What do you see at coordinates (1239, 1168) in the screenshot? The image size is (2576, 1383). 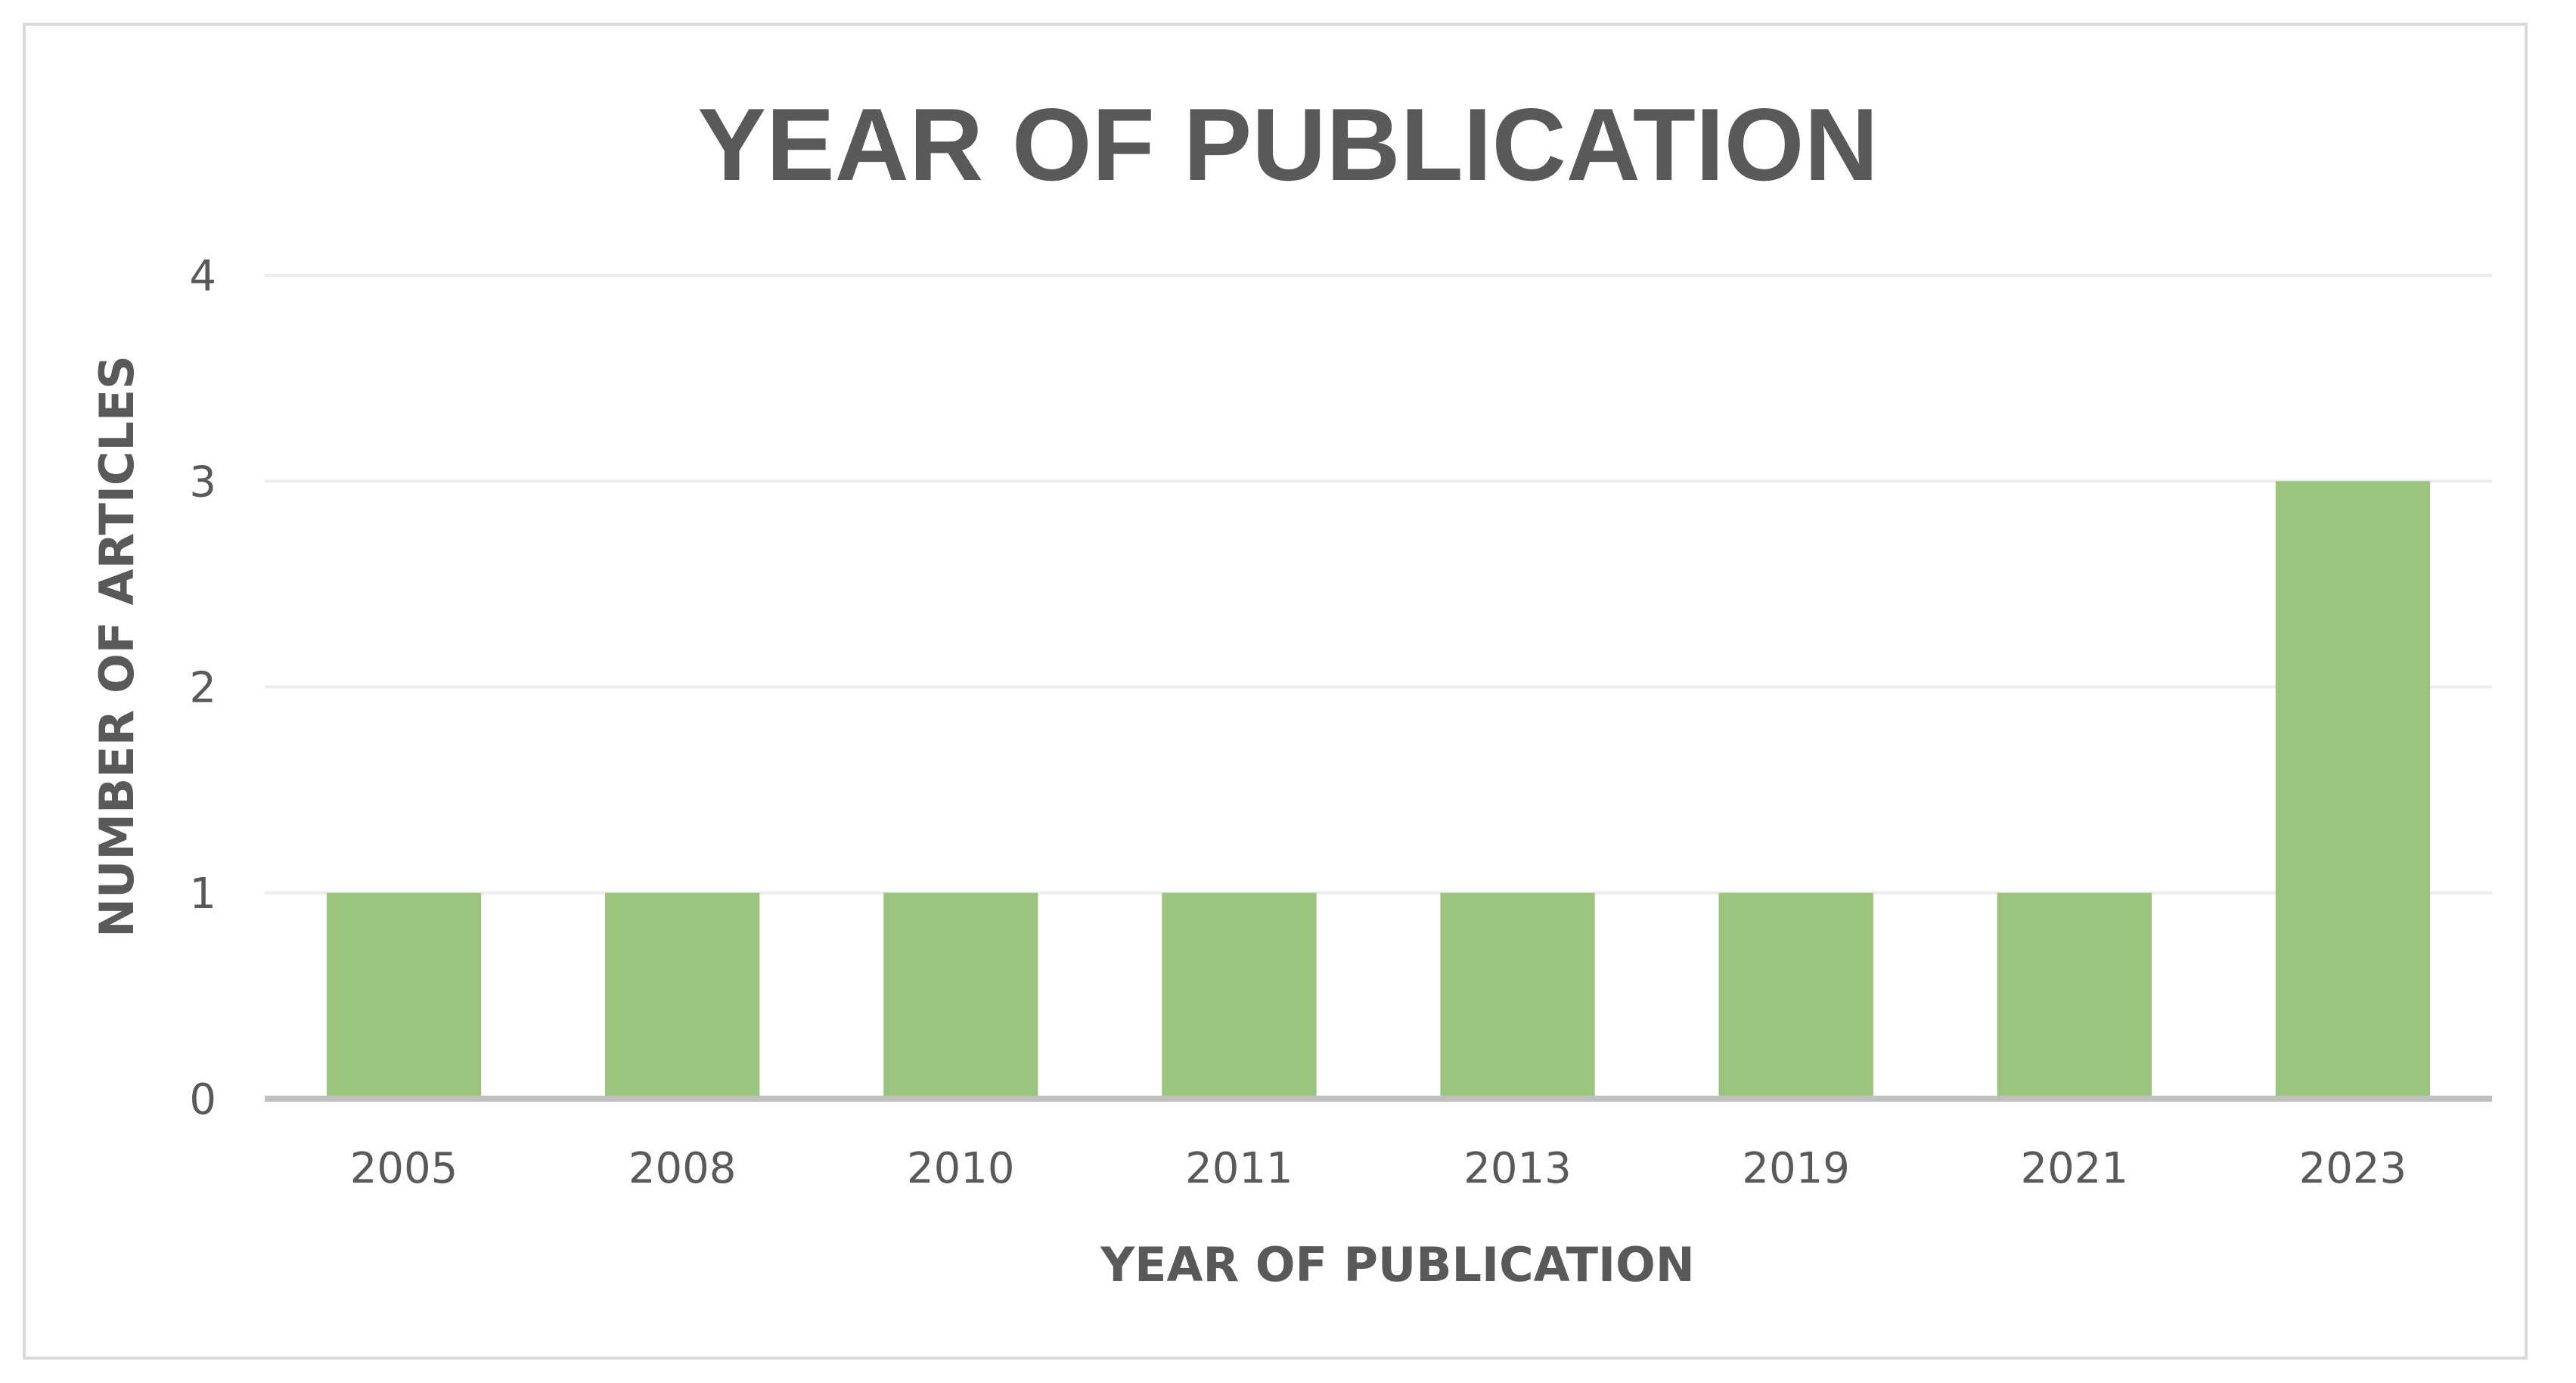 I see `x-tick-label: 2011` at bounding box center [1239, 1168].